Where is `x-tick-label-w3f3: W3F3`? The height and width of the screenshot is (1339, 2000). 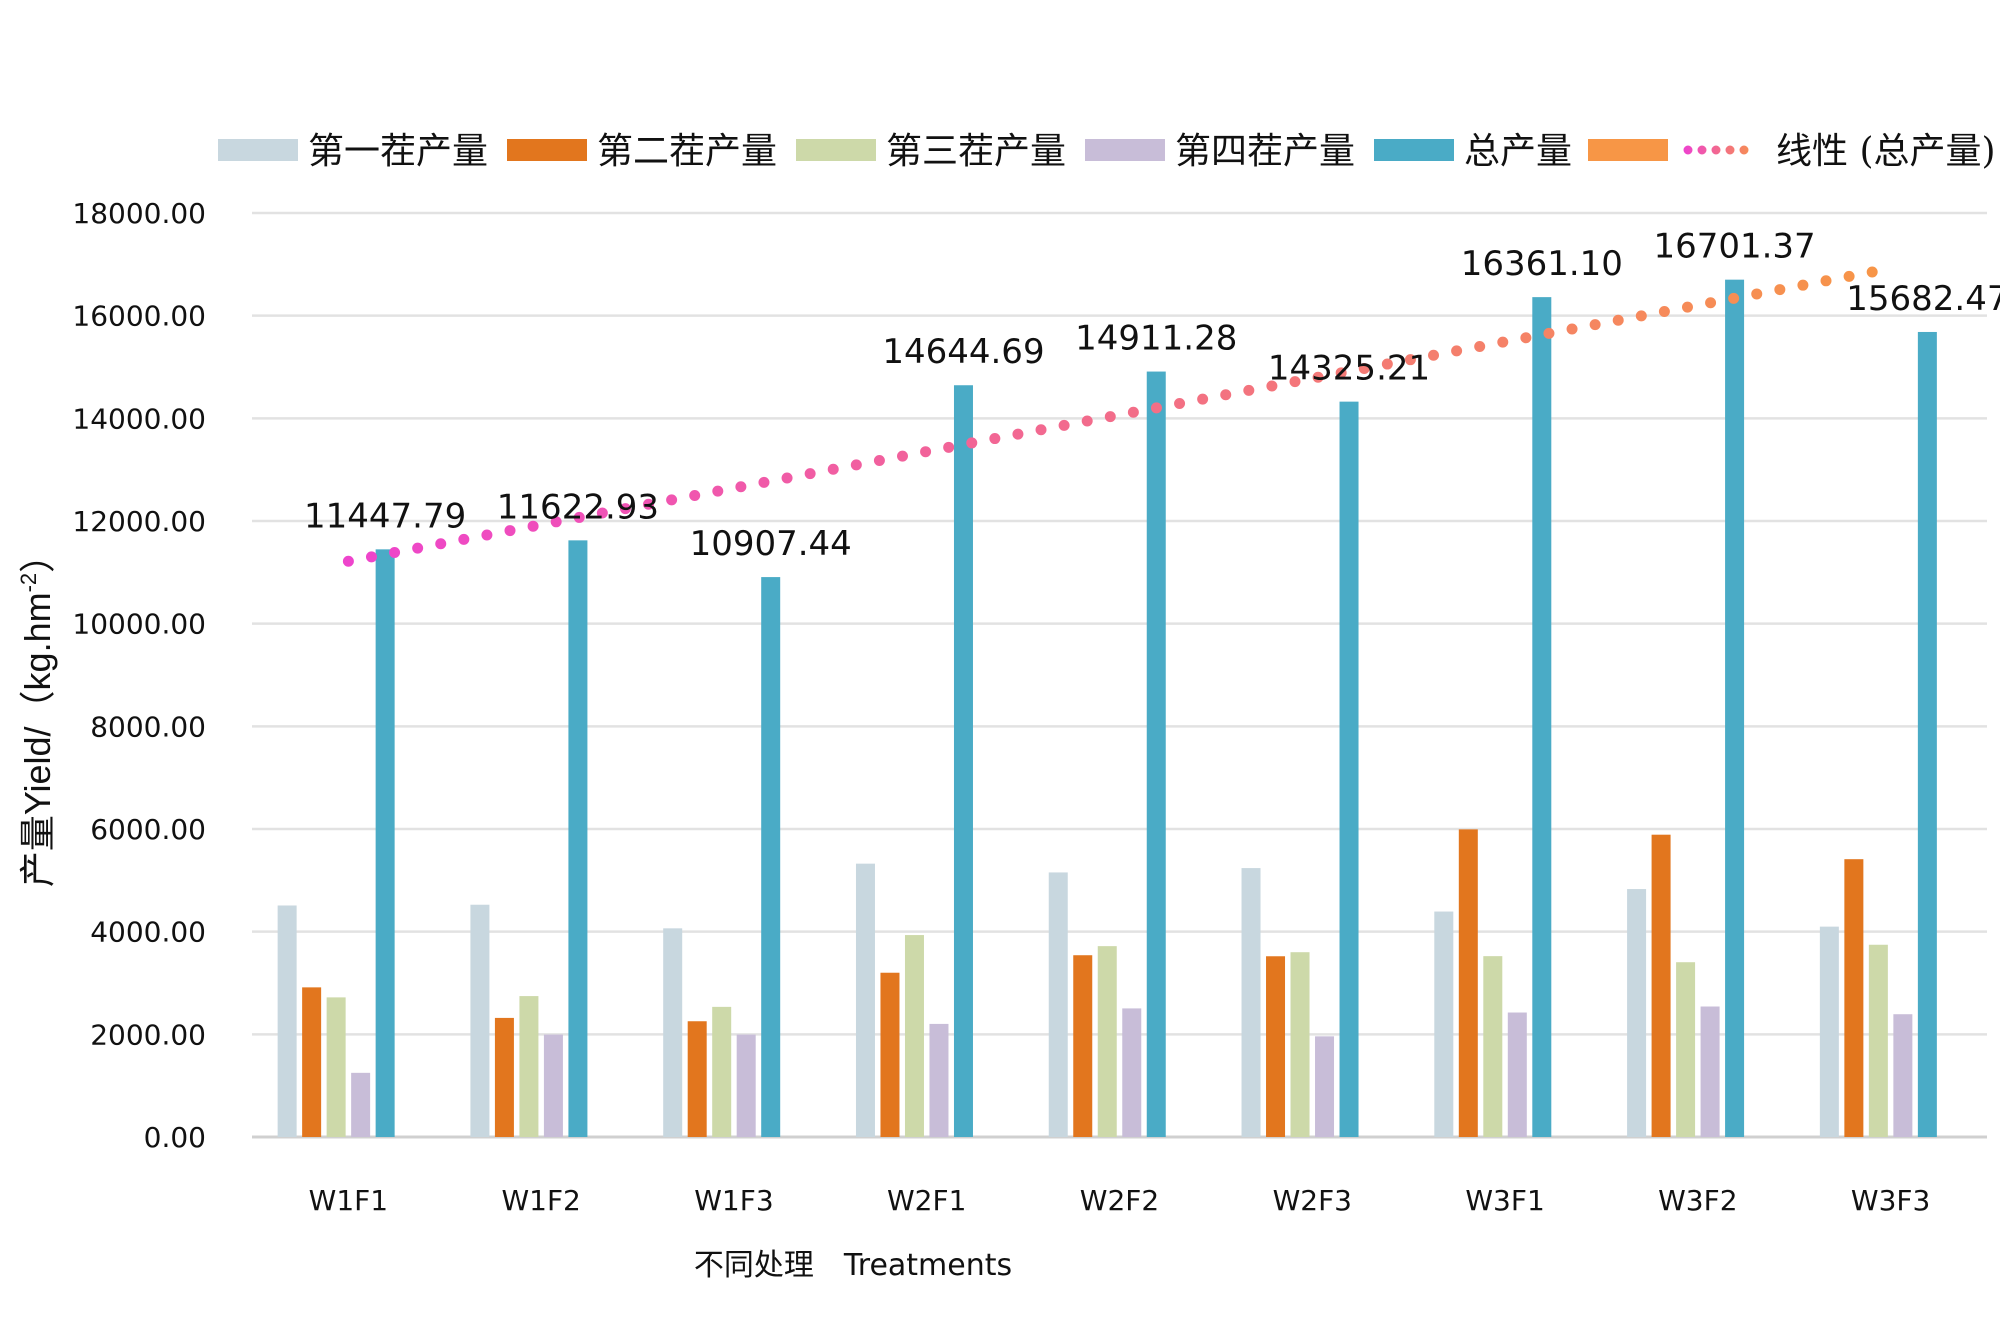
x-tick-label-w3f3: W3F3 is located at coordinates (1890, 1200).